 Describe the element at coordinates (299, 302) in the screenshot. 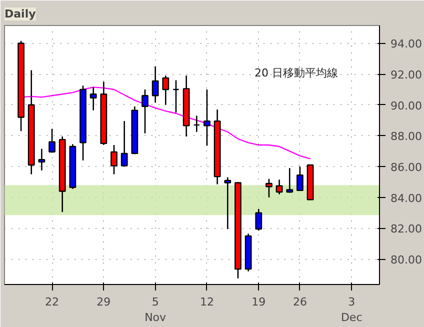

I see `x-tick-label: 26` at that location.